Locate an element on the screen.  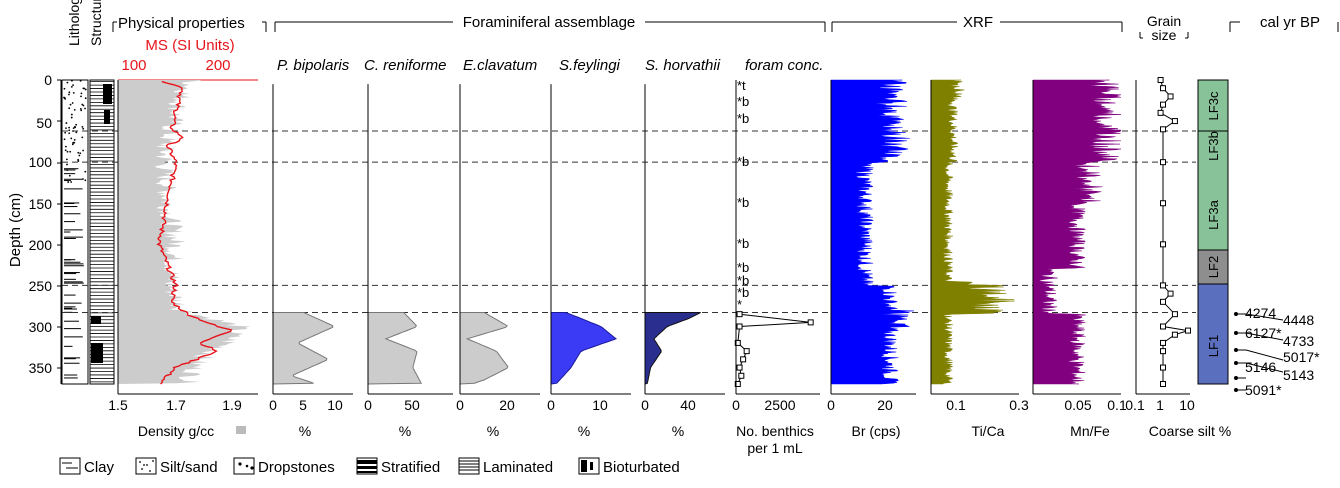
legend-item-silt-sand: Silt/sand is located at coordinates (176, 466).